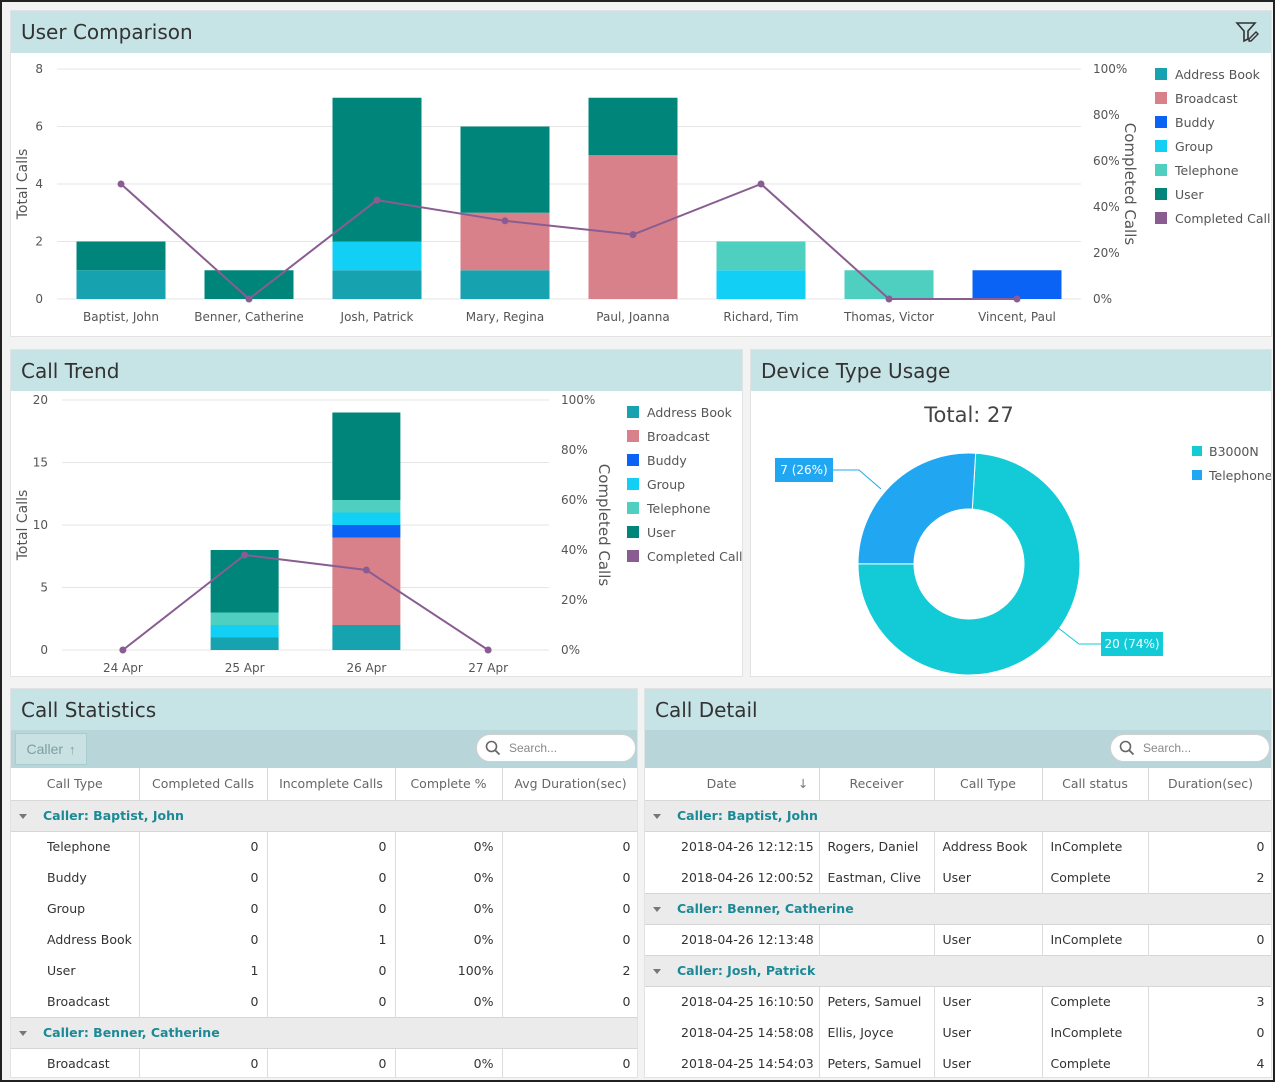  I want to click on call-detail-table-row: 2018-04-26 12:13:48 User InComplete 0, so click(958, 939).